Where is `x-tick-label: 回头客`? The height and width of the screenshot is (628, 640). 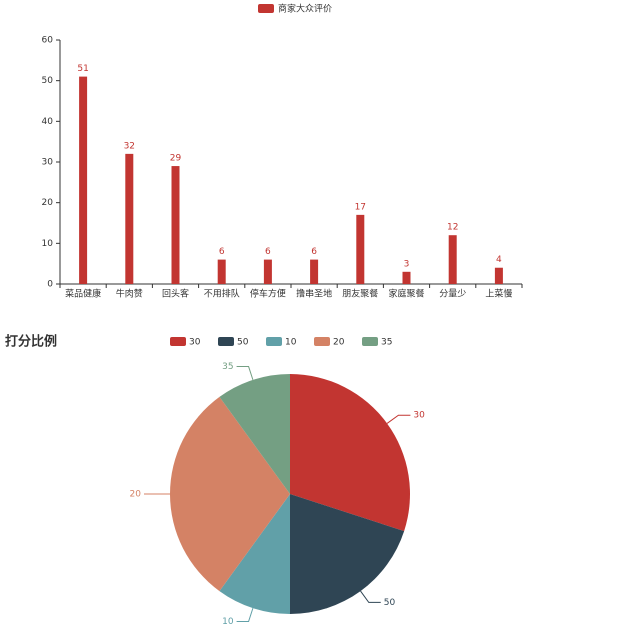
x-tick-label: 回头客 is located at coordinates (175, 294).